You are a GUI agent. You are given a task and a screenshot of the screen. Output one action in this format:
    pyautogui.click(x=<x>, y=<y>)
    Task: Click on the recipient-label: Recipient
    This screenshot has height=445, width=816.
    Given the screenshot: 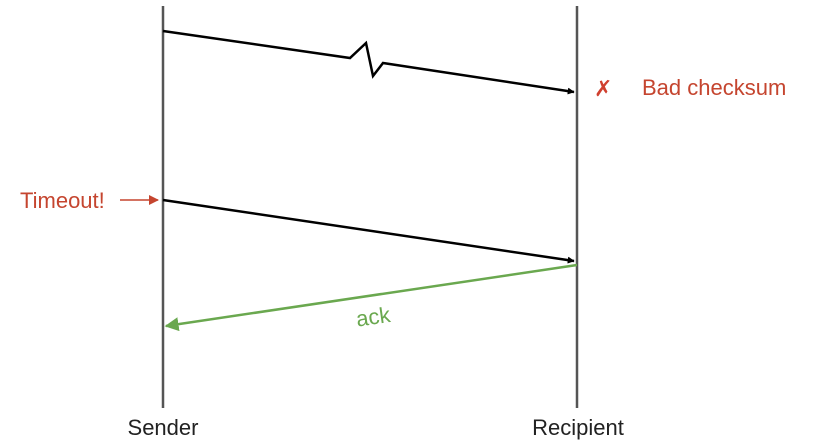 What is the action you would take?
    pyautogui.click(x=578, y=427)
    